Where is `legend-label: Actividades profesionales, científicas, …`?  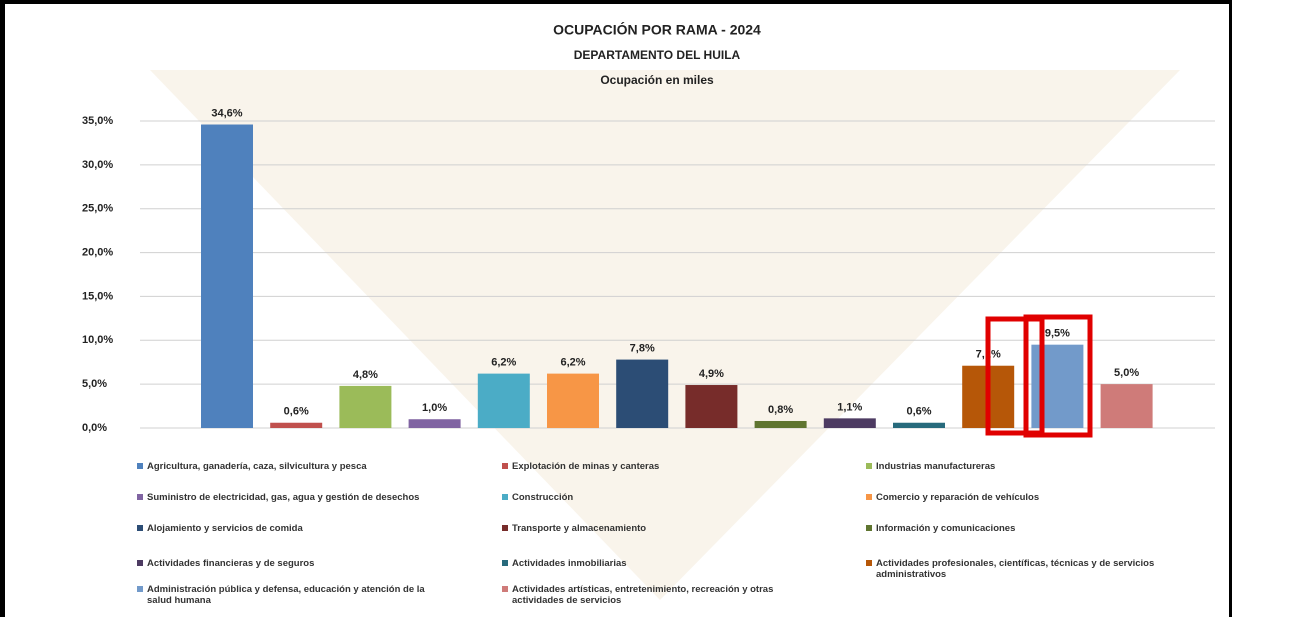
legend-label: Actividades profesionales, científicas, … is located at coordinates (1015, 569).